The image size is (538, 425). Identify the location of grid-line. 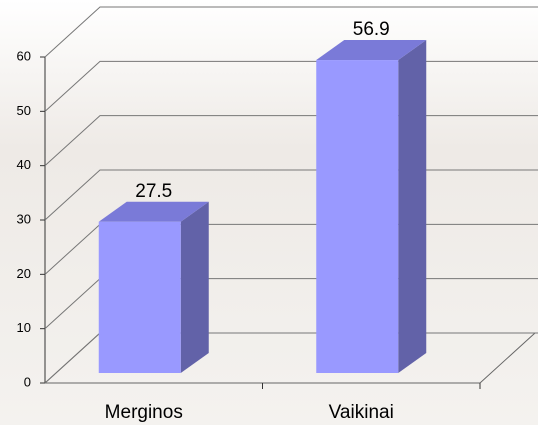
(291, 32).